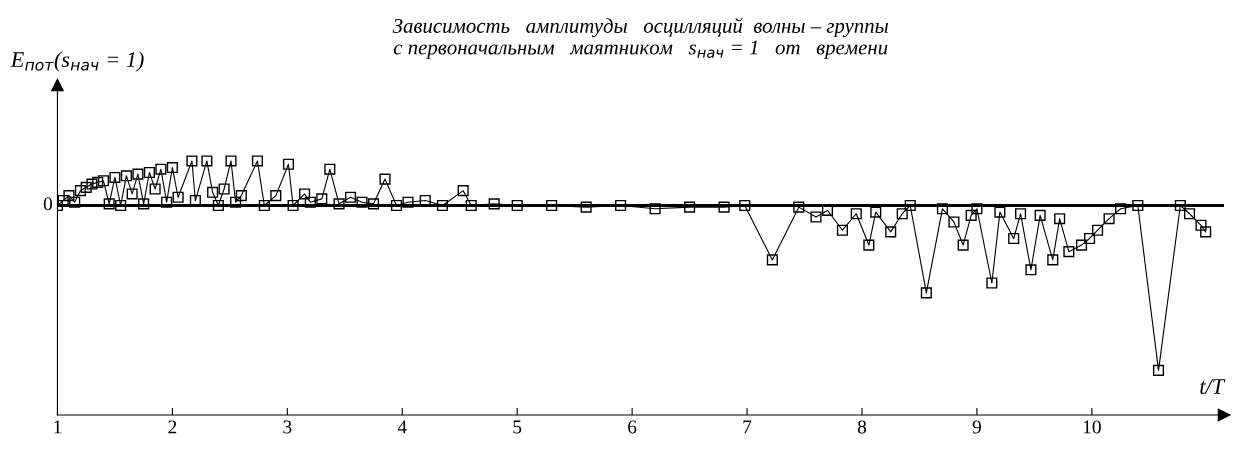 The height and width of the screenshot is (455, 1249). Describe the element at coordinates (402, 427) in the screenshot. I see `x-tick-label: 4` at that location.